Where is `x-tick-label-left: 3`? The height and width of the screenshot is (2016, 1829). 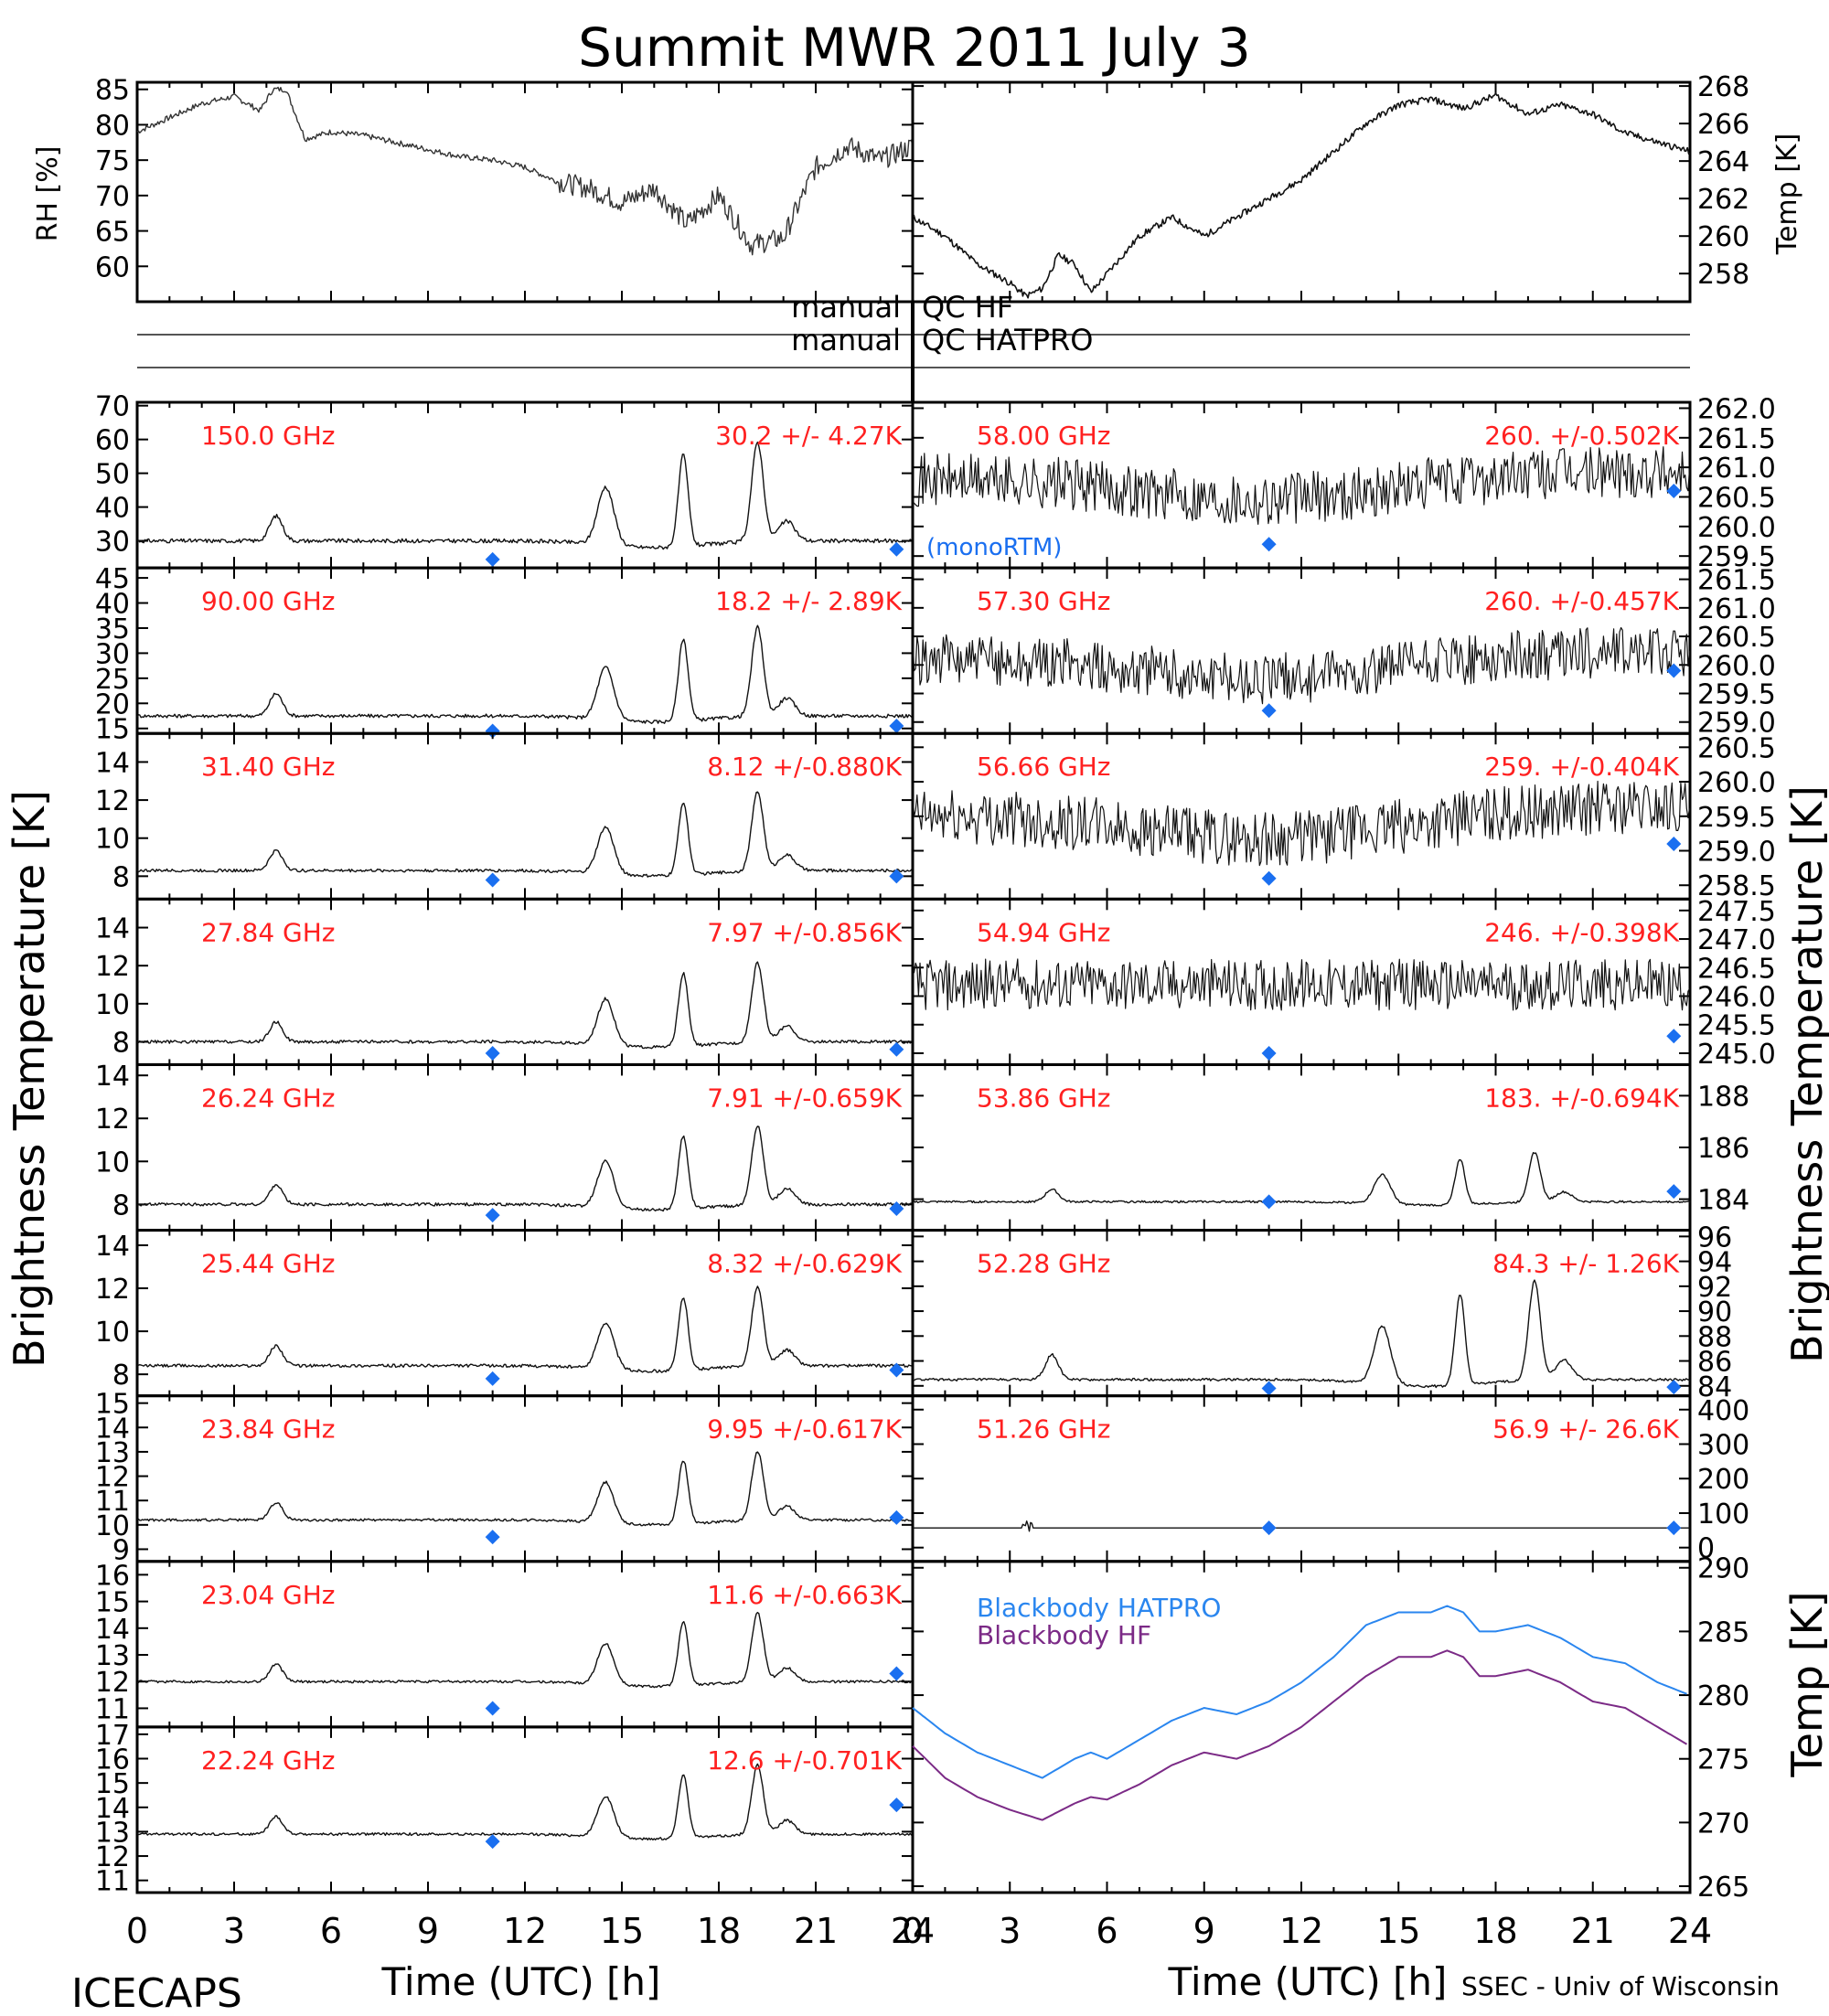
x-tick-label-left: 3 is located at coordinates (234, 1931).